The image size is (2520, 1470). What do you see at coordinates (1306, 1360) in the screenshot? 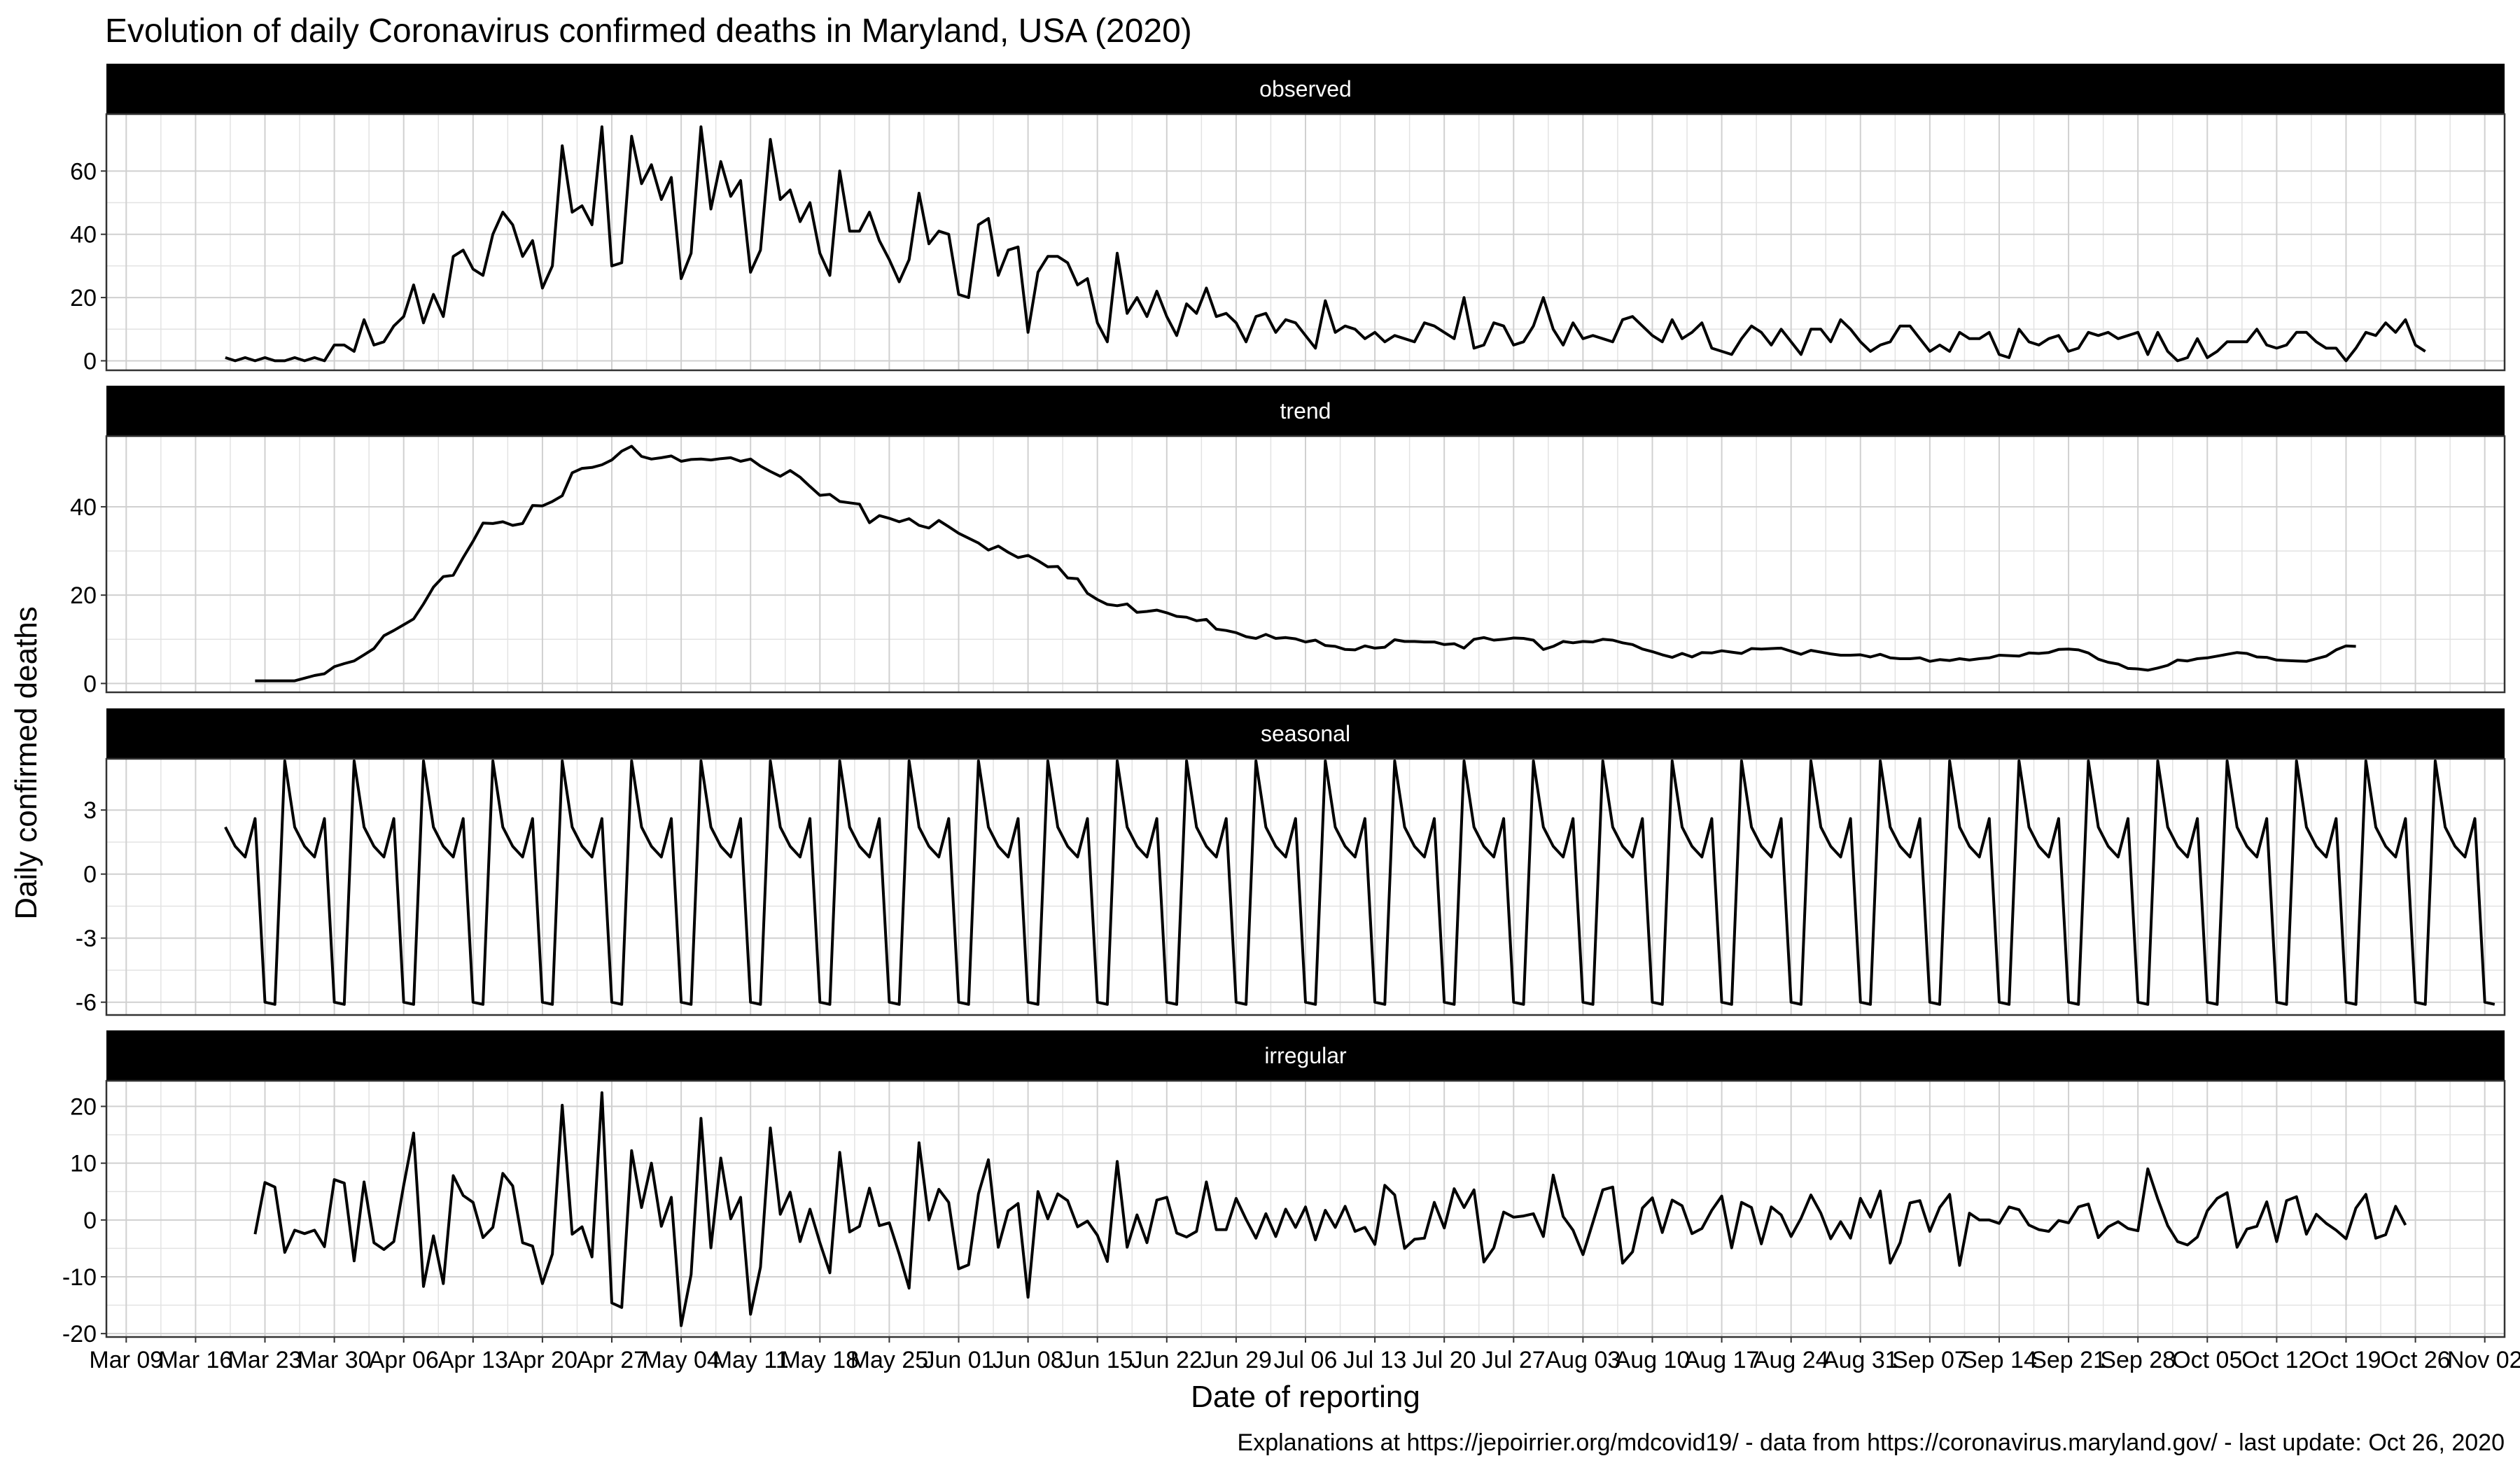
I see `x-tick-label: Jul 06` at bounding box center [1306, 1360].